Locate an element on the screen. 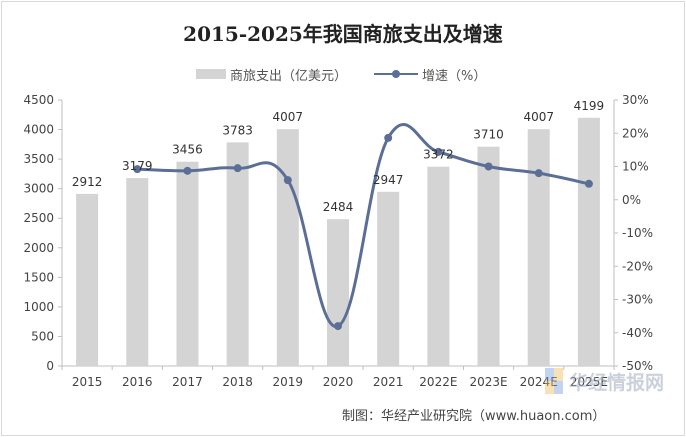  x-tick-label: 2020 is located at coordinates (338, 382).